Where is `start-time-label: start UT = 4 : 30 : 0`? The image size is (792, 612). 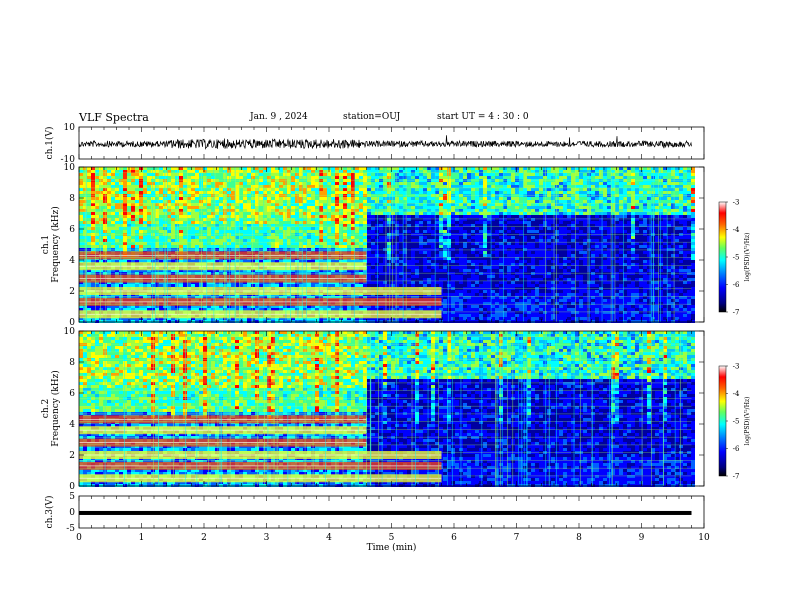
start-time-label: start UT = 4 : 30 : 0 is located at coordinates (483, 117).